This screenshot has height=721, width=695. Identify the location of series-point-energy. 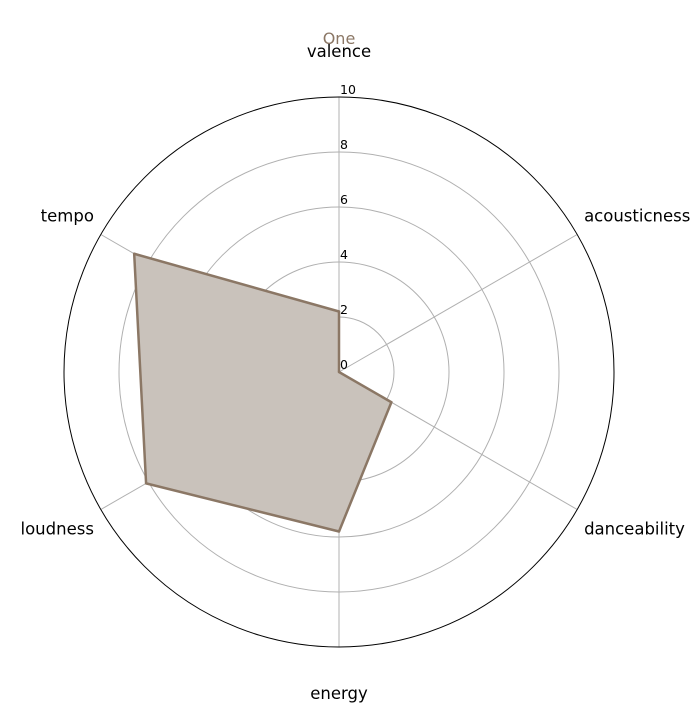
(339, 531).